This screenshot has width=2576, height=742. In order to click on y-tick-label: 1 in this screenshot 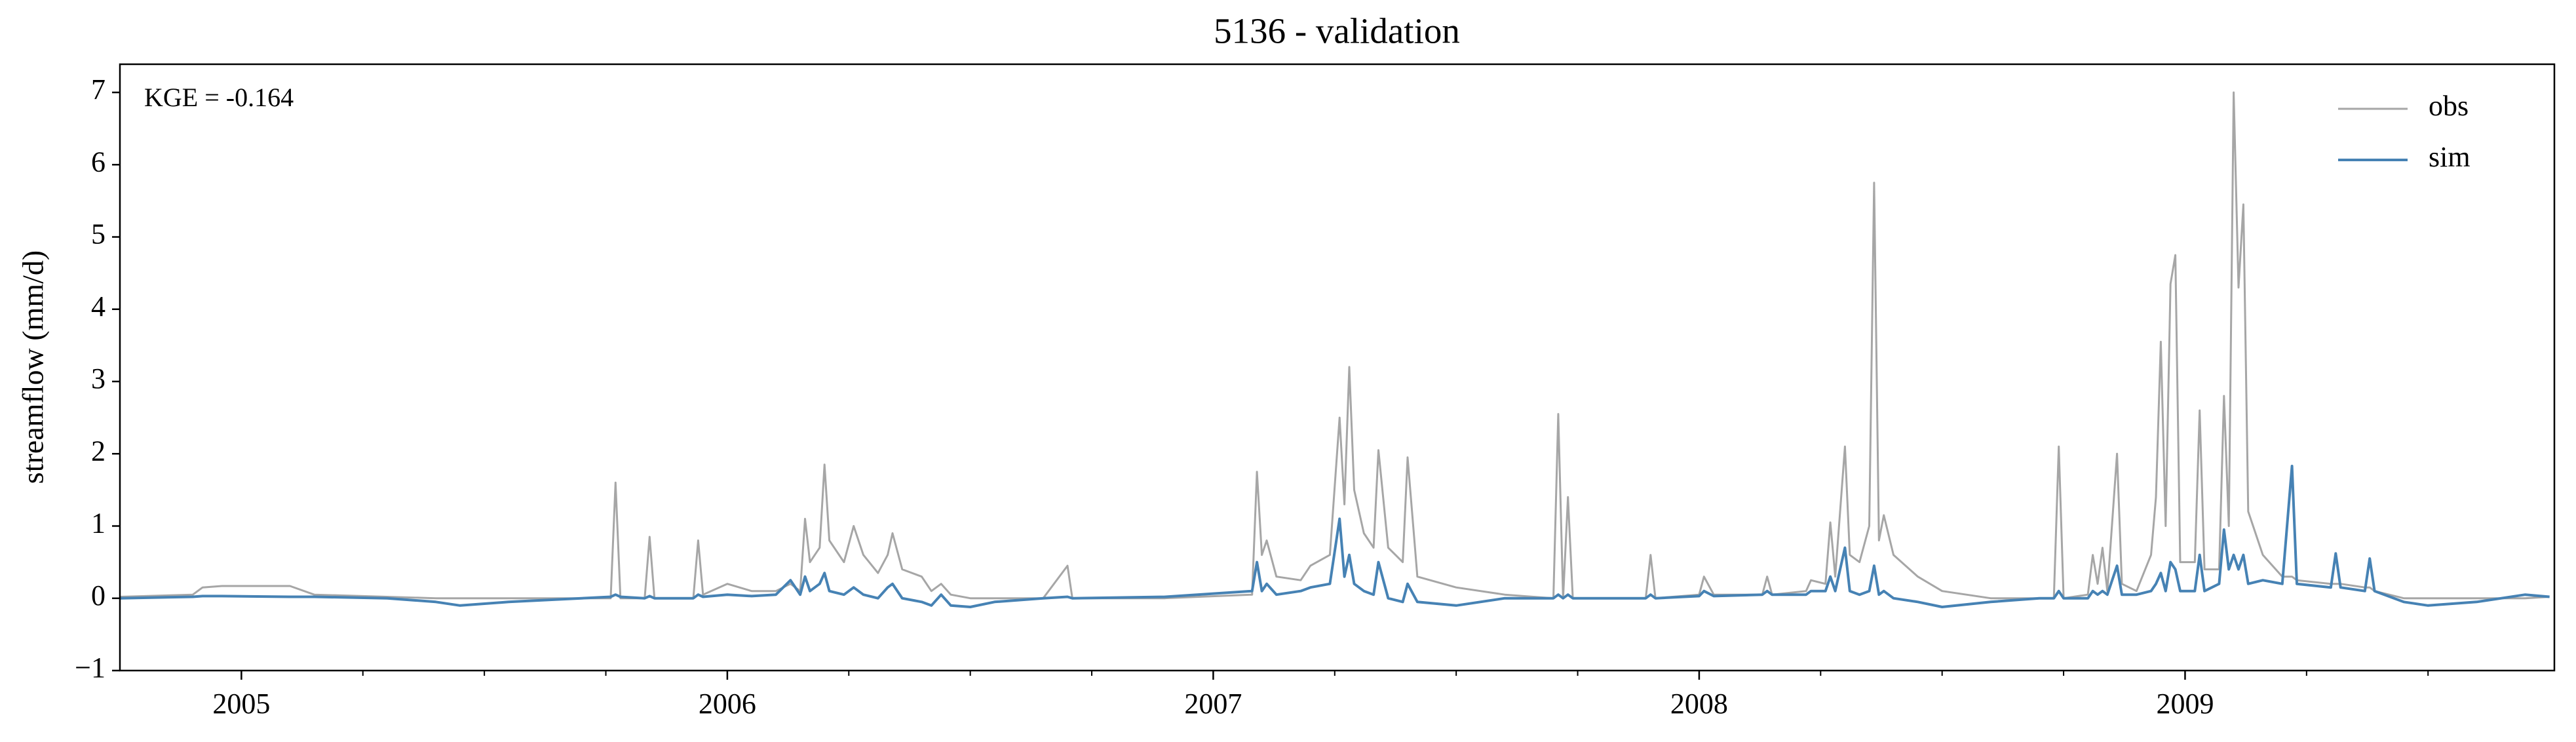, I will do `click(98, 523)`.